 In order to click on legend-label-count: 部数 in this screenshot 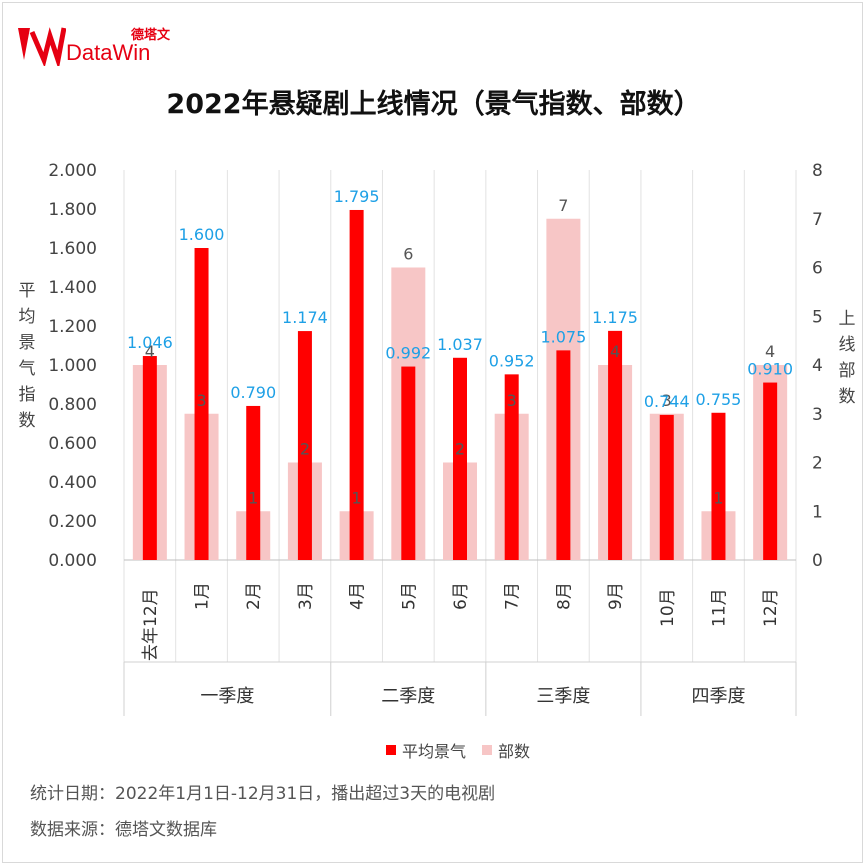, I will do `click(514, 751)`.